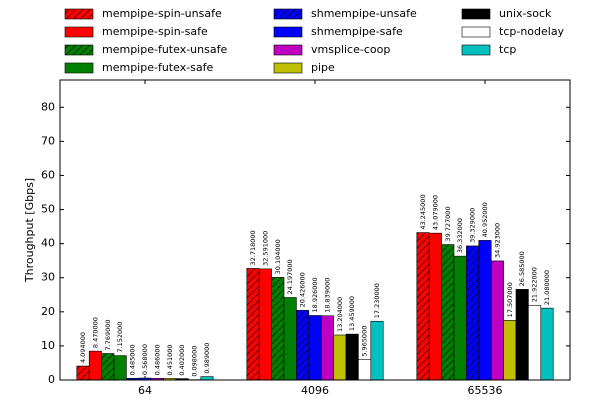 The image size is (600, 400). What do you see at coordinates (145, 390) in the screenshot?
I see `x-tick-label: 64` at bounding box center [145, 390].